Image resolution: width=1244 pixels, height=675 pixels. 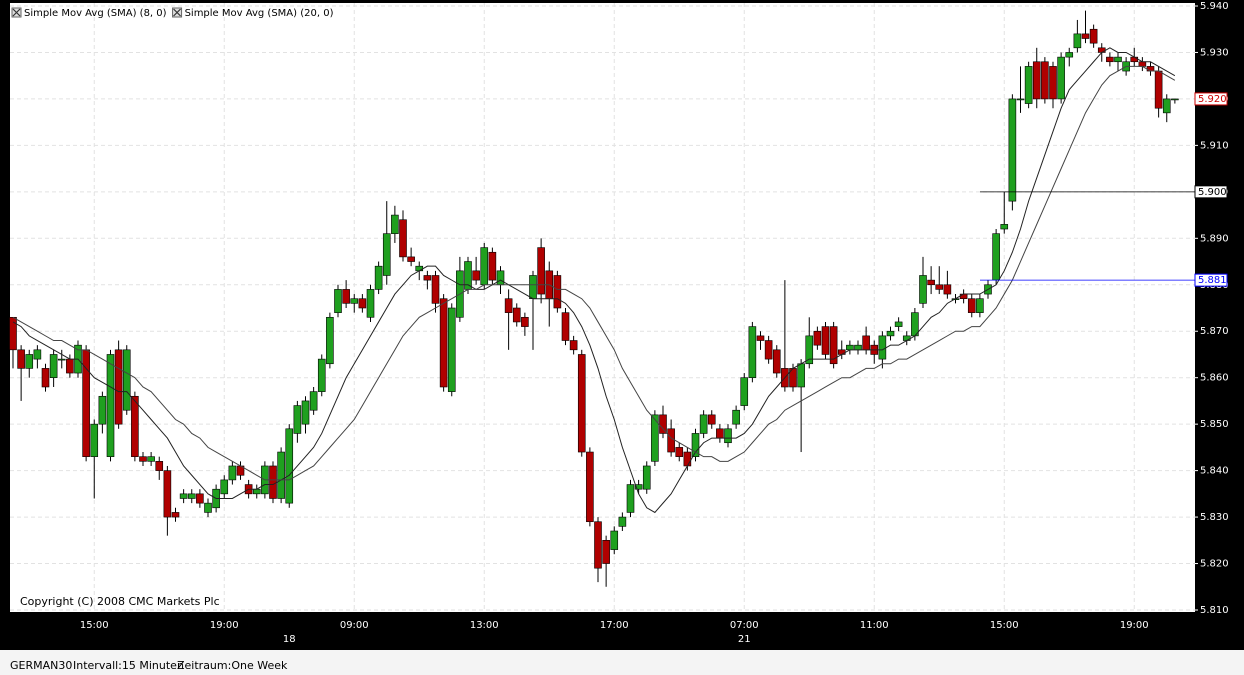 What do you see at coordinates (1214, 331) in the screenshot?
I see `y-tick-label: 5.870` at bounding box center [1214, 331].